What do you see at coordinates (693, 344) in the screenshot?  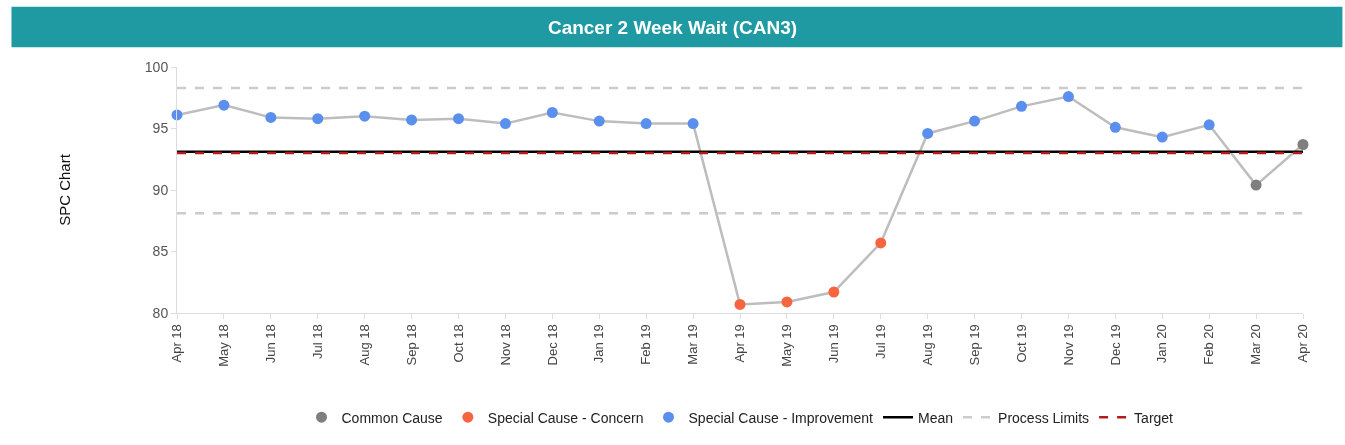 I see `x-tick-label: Mar 19` at bounding box center [693, 344].